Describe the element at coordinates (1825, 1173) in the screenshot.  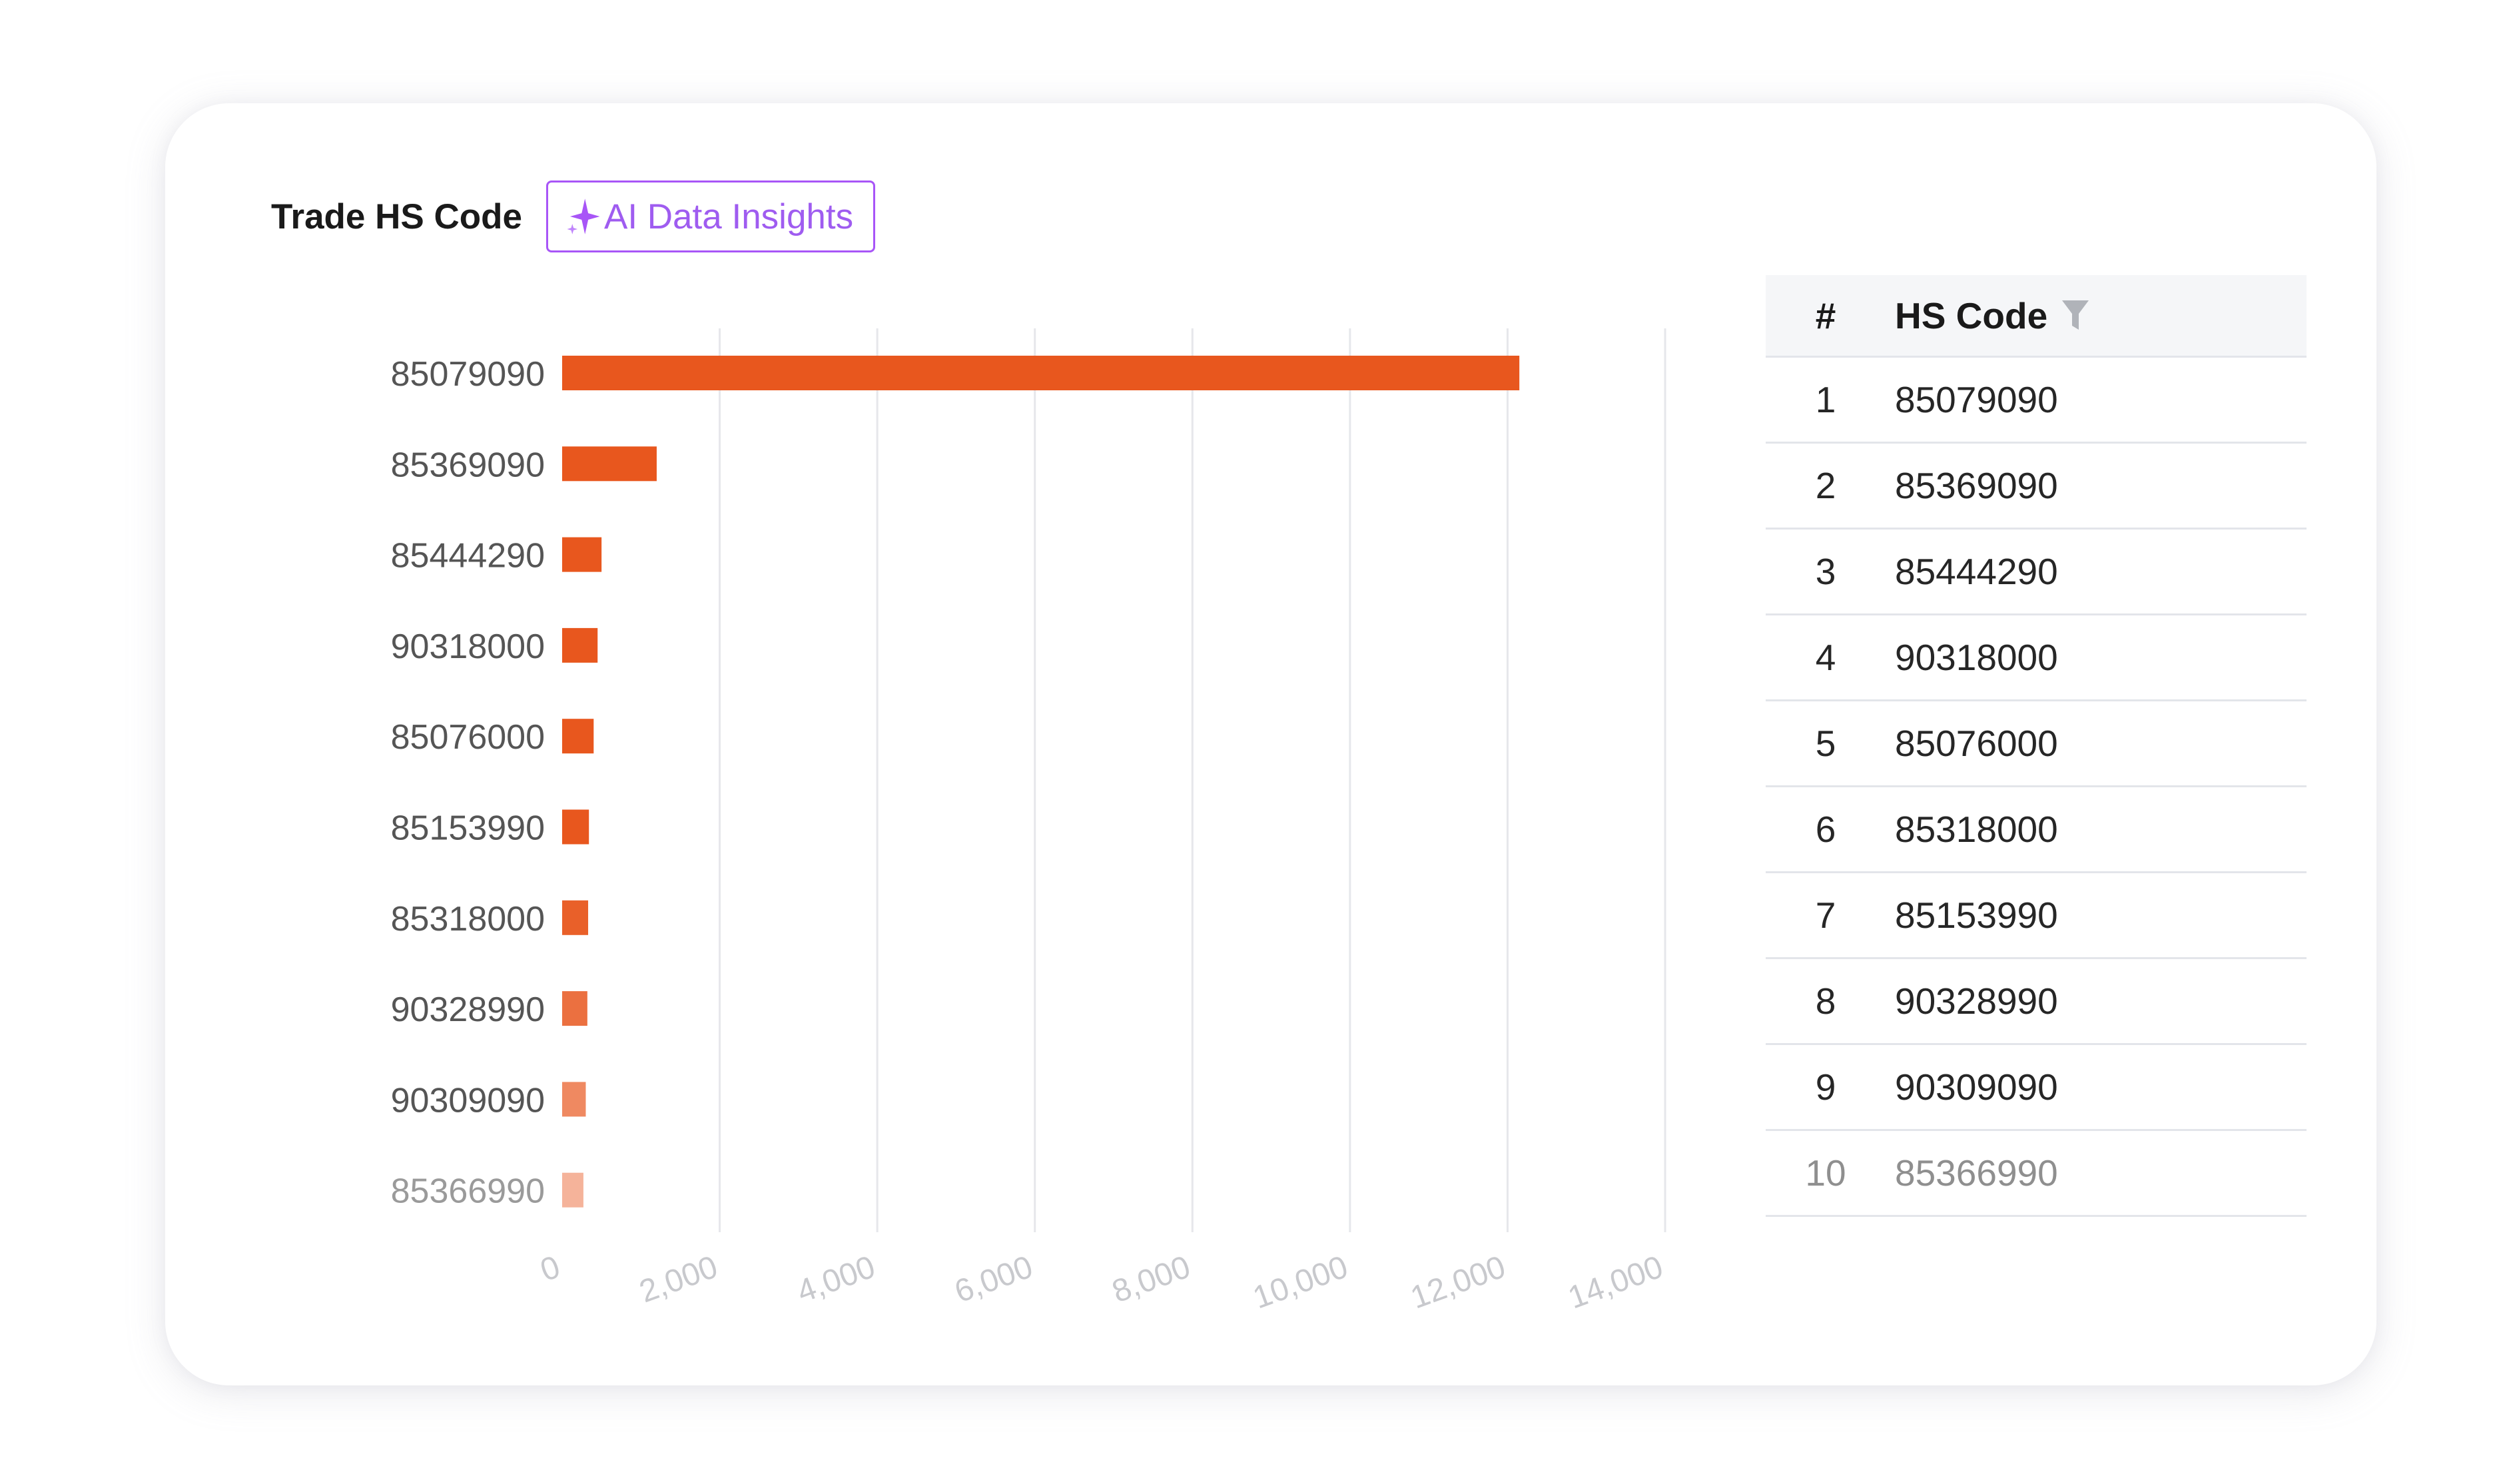
I see `row-rank: 10` at that location.